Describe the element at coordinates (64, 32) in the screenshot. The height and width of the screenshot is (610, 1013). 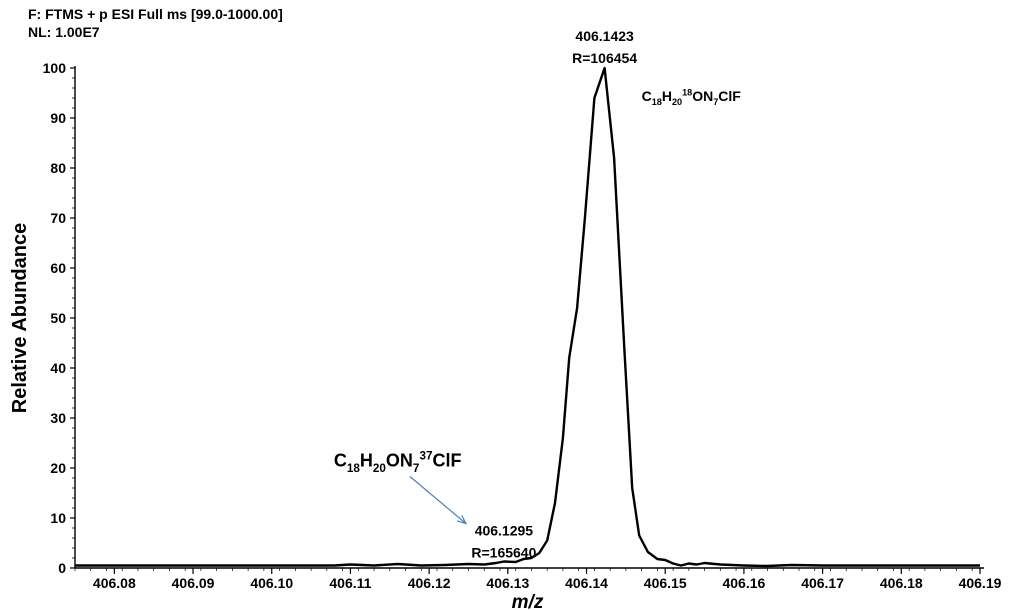
I see `normalization-level: NL: 1.00E7` at that location.